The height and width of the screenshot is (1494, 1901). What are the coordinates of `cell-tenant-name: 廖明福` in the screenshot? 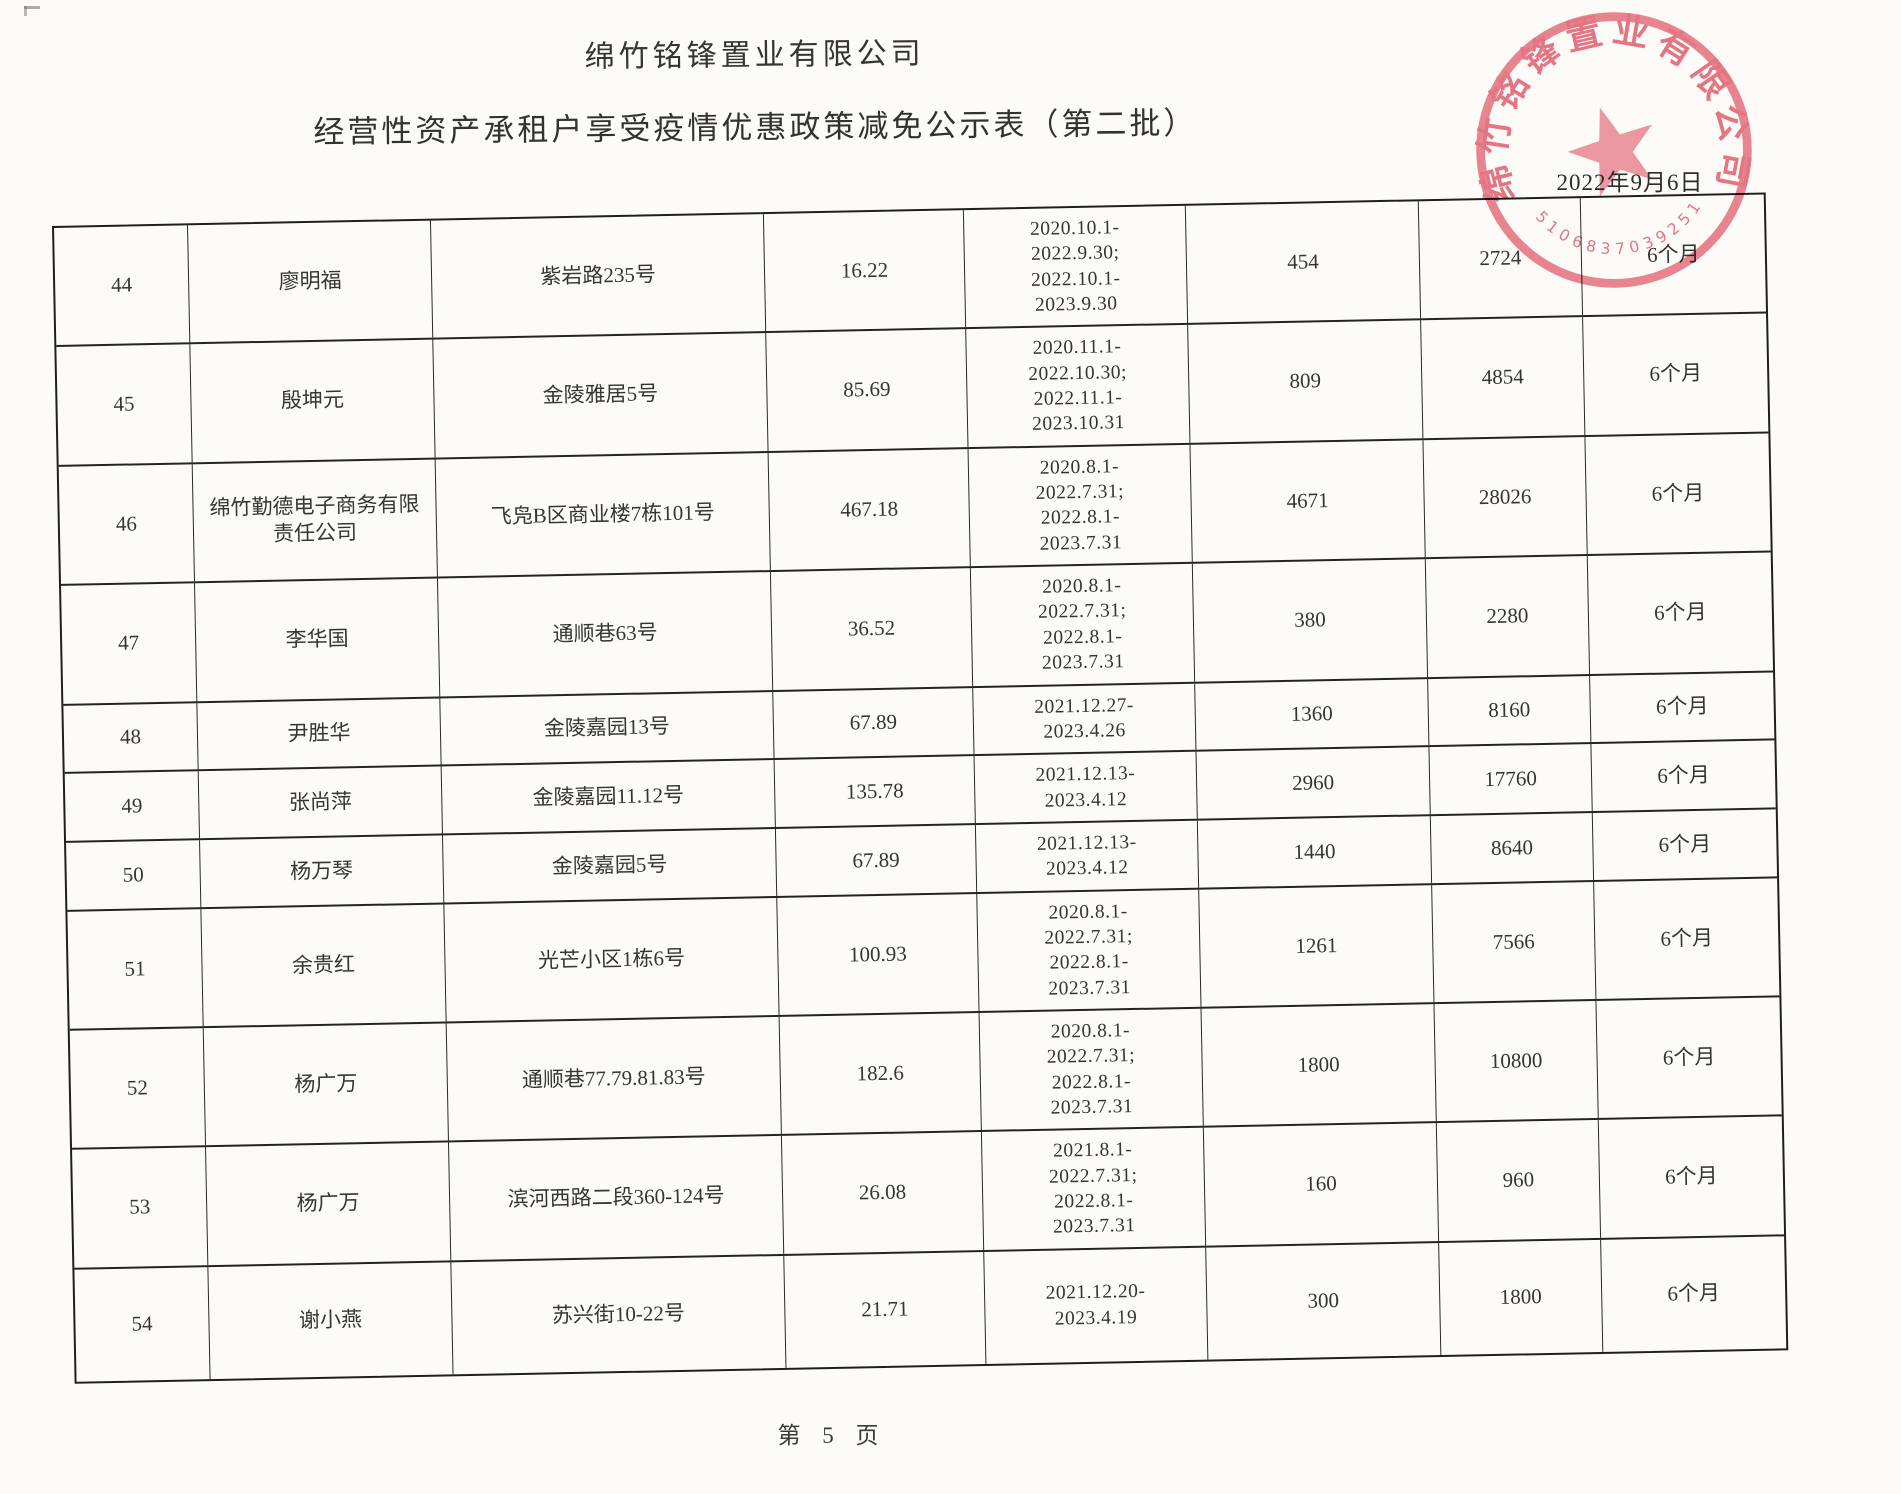 It's located at (310, 281).